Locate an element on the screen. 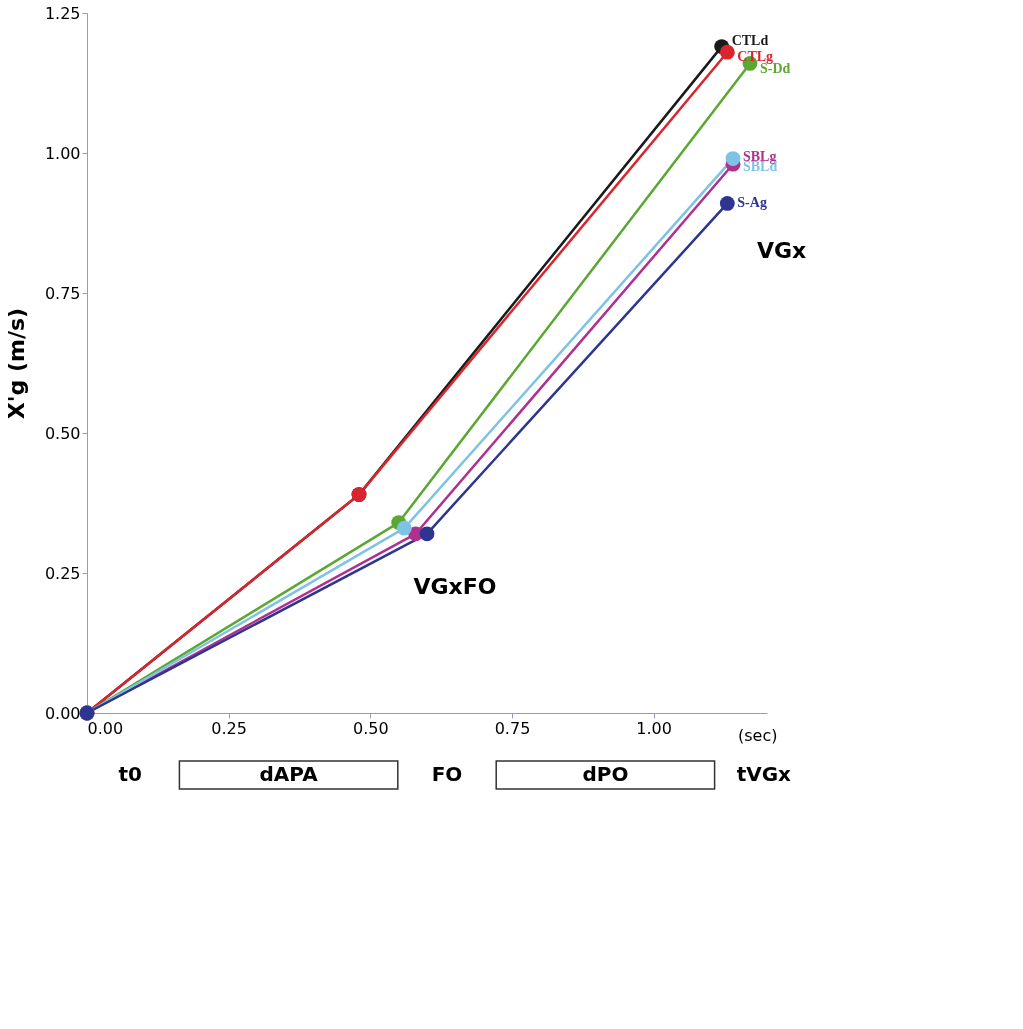 The width and height of the screenshot is (1023, 1029). y-tick-label: 0.25 is located at coordinates (62, 573).